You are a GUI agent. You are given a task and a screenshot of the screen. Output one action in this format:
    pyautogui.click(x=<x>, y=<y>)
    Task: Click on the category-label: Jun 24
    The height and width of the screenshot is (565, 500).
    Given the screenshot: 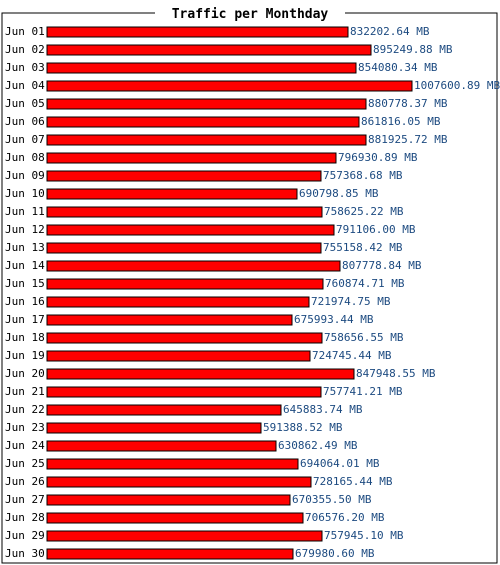 What is the action you would take?
    pyautogui.click(x=25, y=445)
    